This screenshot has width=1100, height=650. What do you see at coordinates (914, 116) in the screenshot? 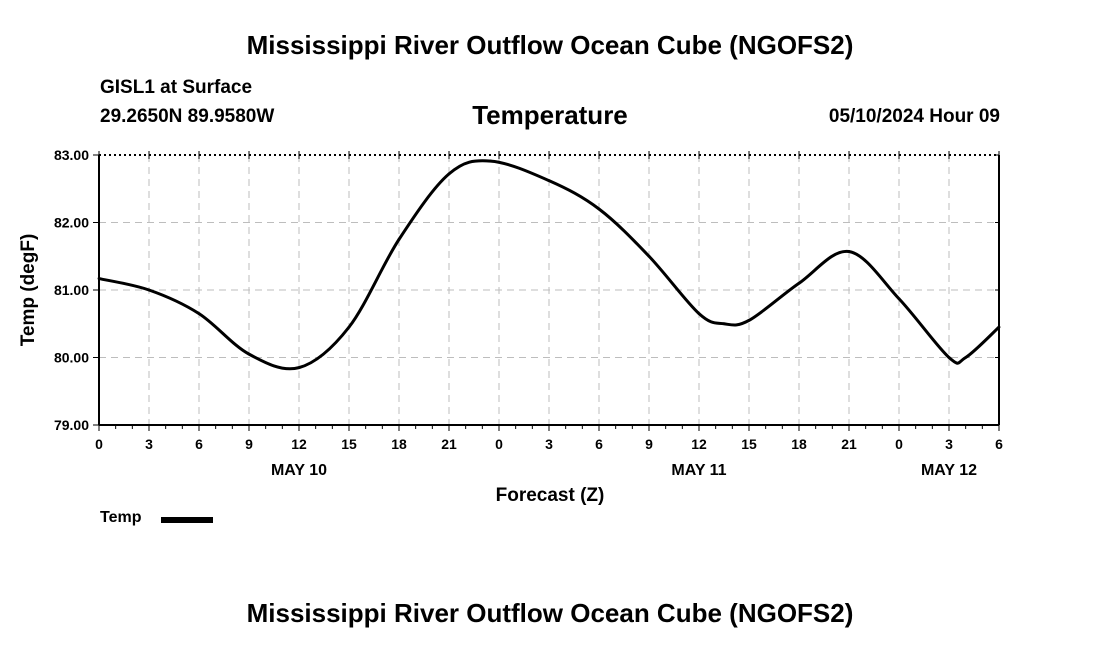
I see `forecast-datetime: 05/10/2024 Hour 09` at bounding box center [914, 116].